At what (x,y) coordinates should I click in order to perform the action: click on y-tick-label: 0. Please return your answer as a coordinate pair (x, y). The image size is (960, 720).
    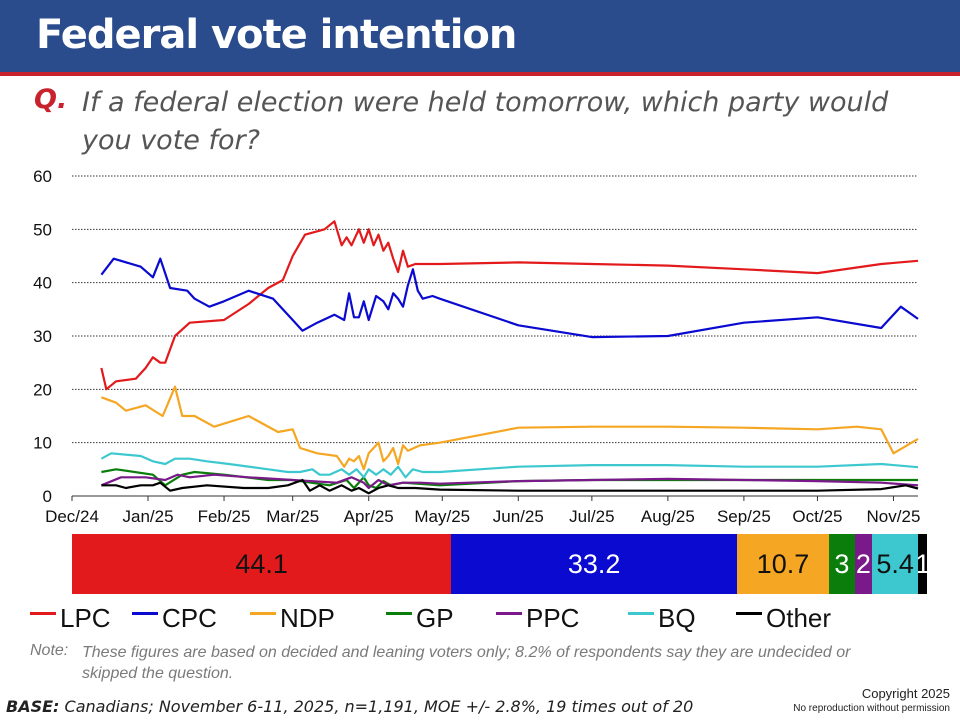
    Looking at the image, I should click on (47, 496).